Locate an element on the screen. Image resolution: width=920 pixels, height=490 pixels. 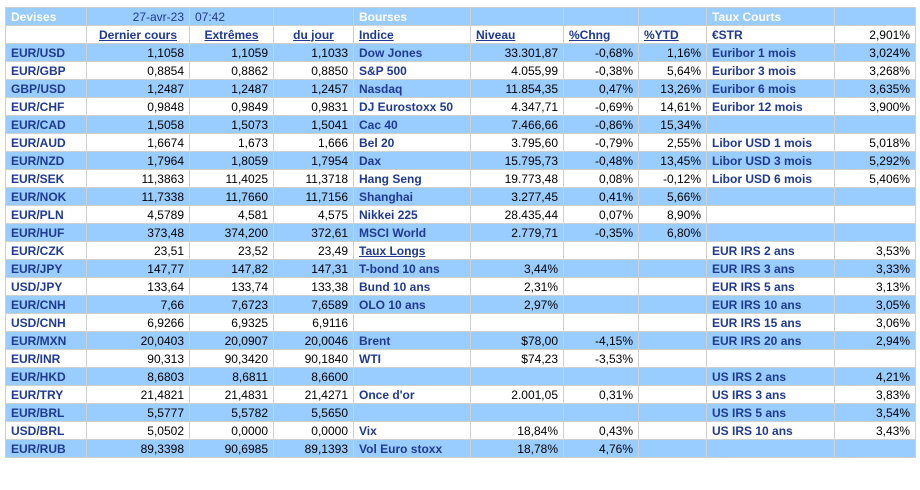
rate-value: 3,024% is located at coordinates (875, 52).